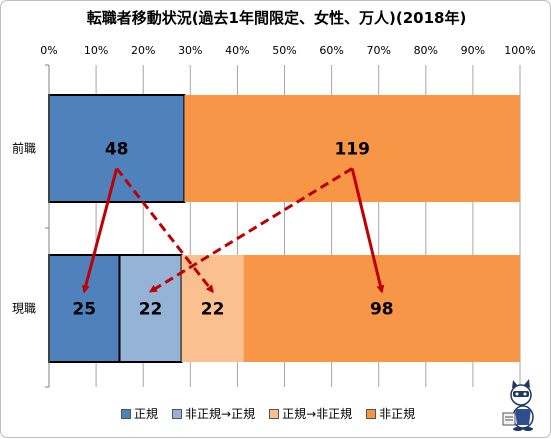 The image size is (551, 439). What do you see at coordinates (146, 414) in the screenshot?
I see `legend-label: 正規` at bounding box center [146, 414].